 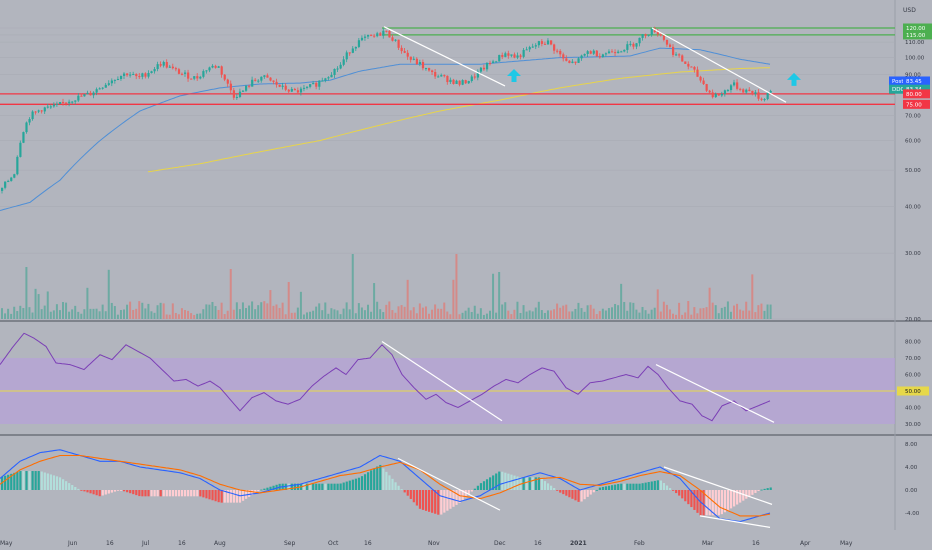 I want to click on macd-pane, so click(x=386, y=488).